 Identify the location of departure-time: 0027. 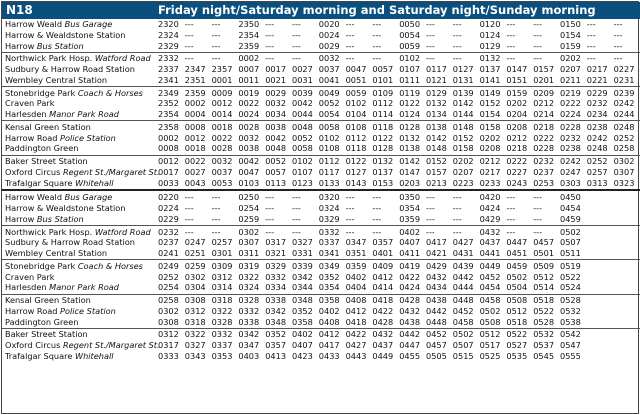
(195, 171).